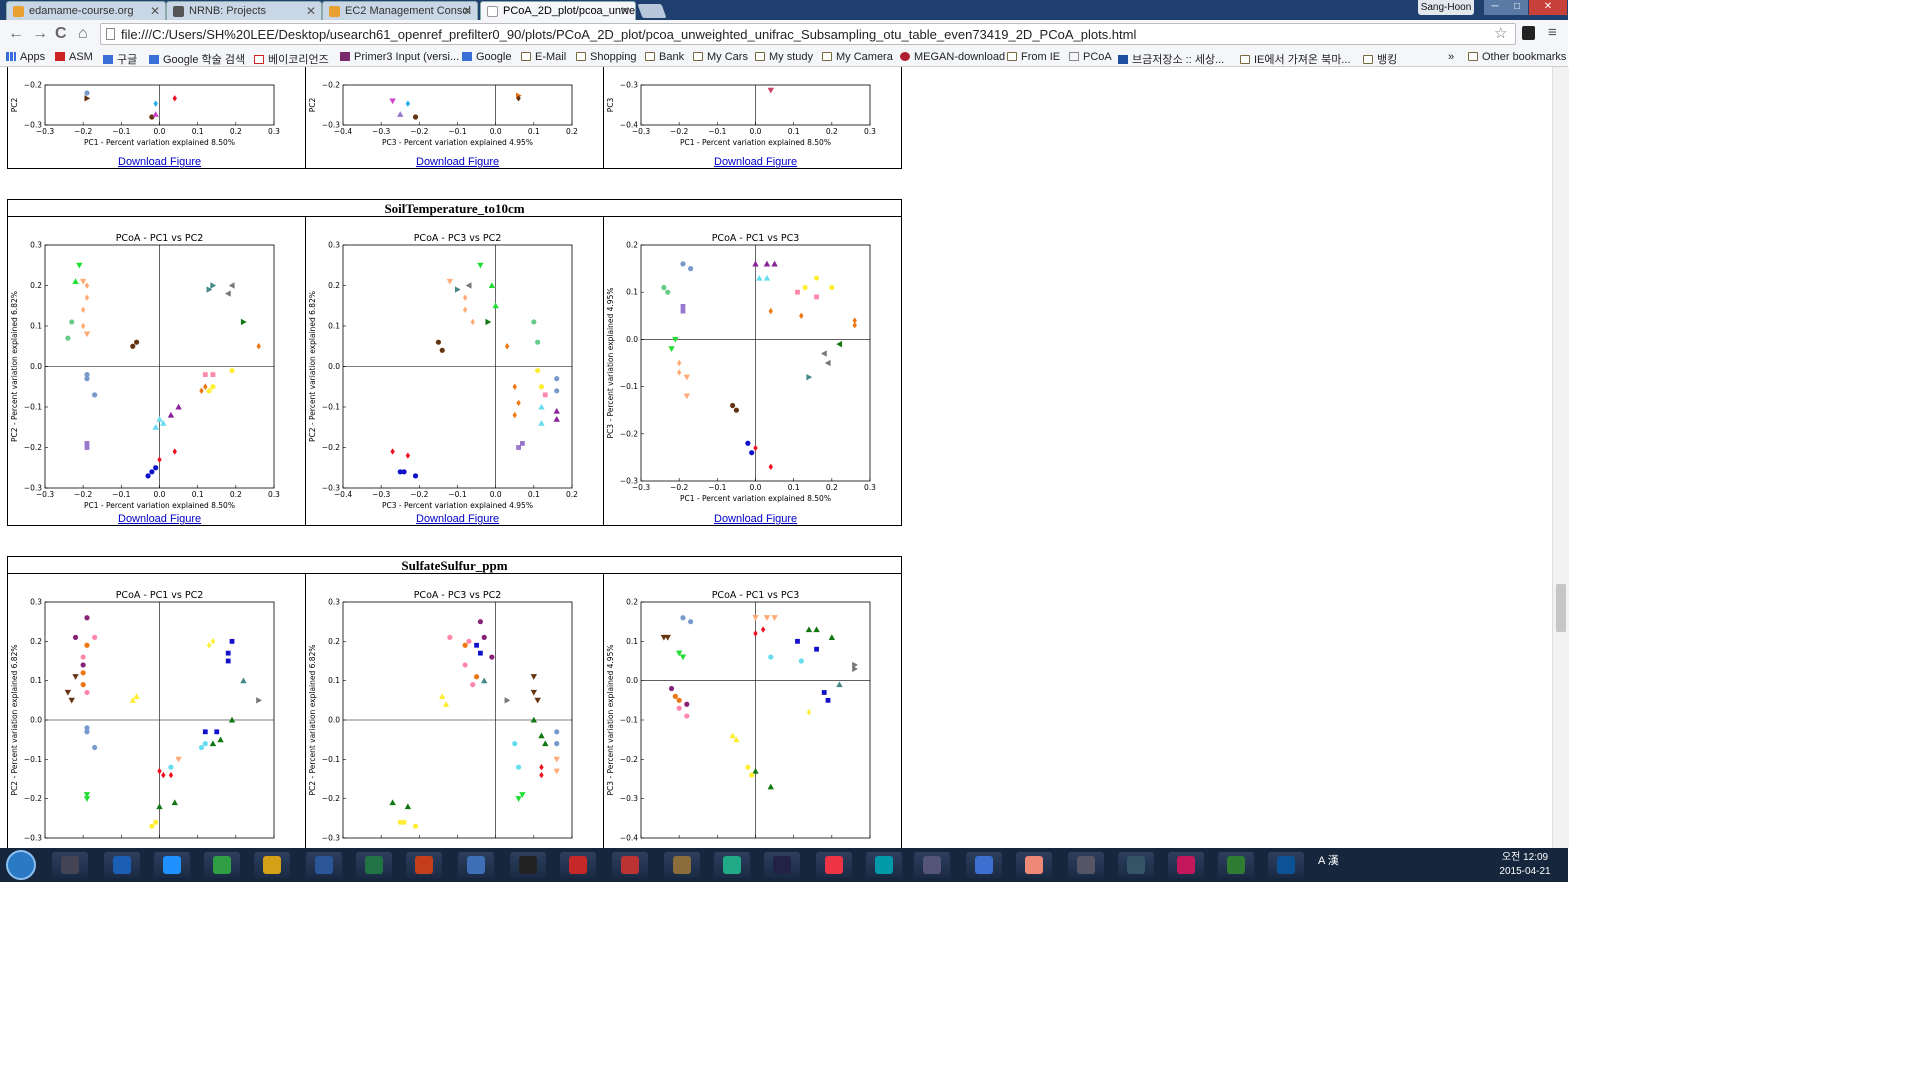 The height and width of the screenshot is (1080, 1920). What do you see at coordinates (1517, 57) in the screenshot?
I see `other-bookmarks: Other bookmarks` at bounding box center [1517, 57].